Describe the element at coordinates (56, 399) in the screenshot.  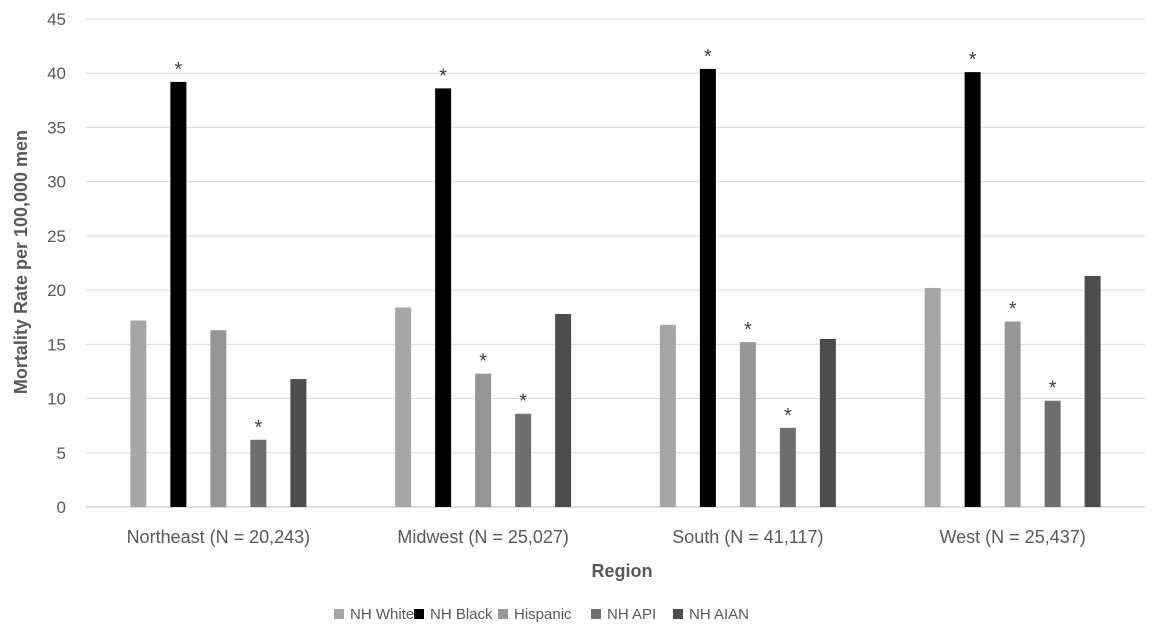
I see `y-tick-label: 10` at that location.